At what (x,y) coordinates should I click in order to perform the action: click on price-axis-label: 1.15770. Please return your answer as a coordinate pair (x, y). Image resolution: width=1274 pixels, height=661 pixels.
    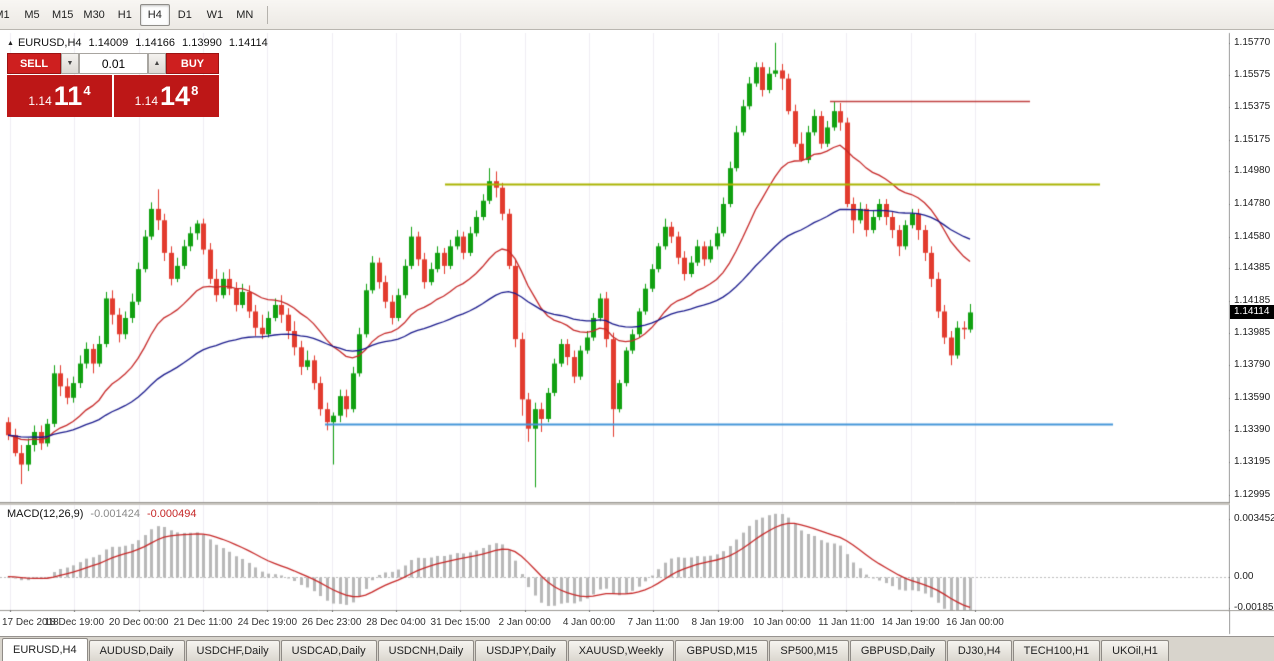
    Looking at the image, I should click on (1252, 42).